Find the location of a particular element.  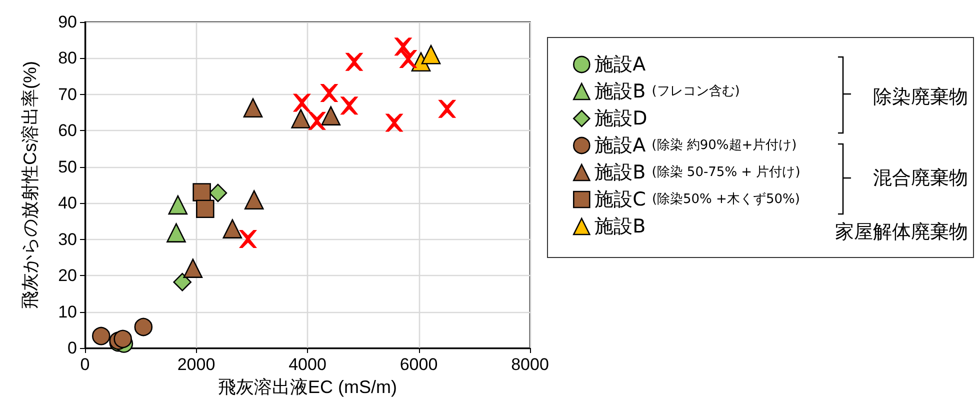

text: 家屋解体廃棄物 is located at coordinates (901, 232).